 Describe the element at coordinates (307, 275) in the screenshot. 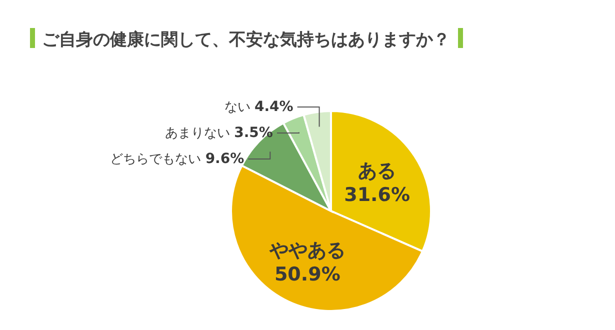

I see `data-label: 50.9%` at that location.